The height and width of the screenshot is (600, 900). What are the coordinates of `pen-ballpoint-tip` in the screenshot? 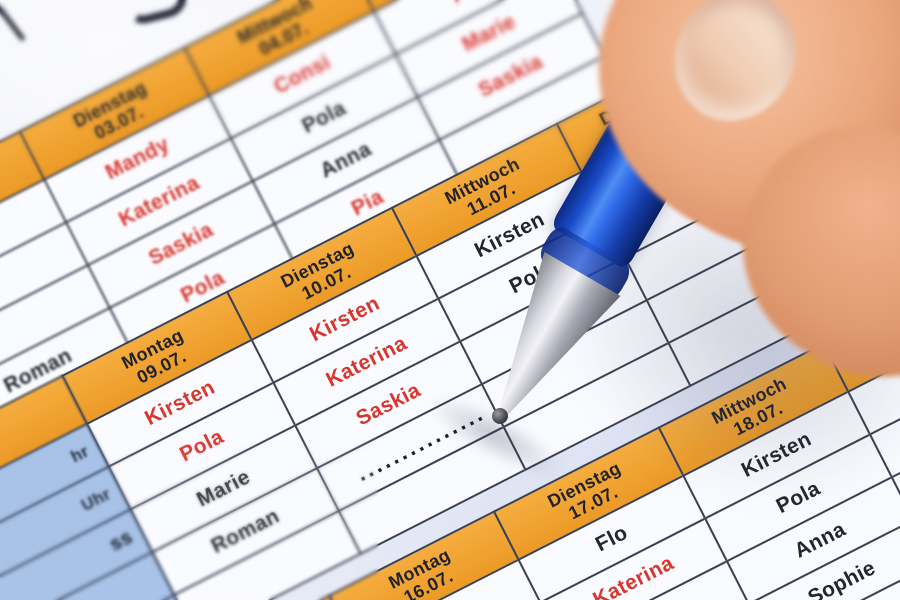 It's located at (500, 416).